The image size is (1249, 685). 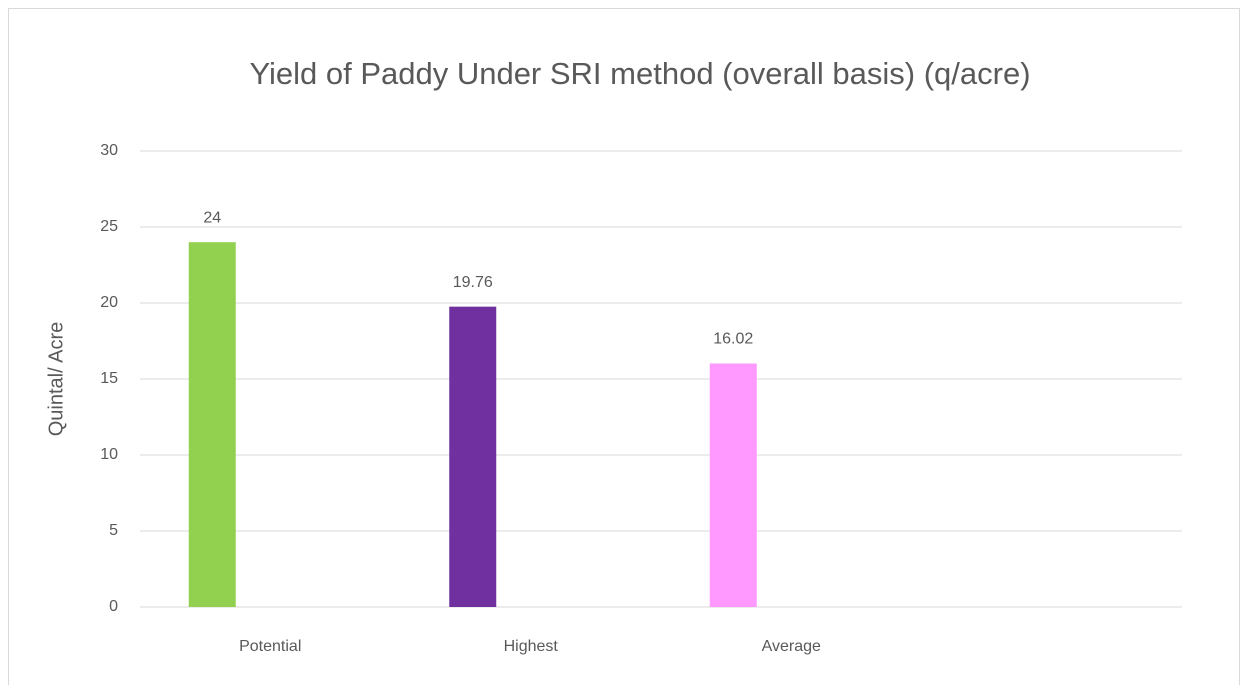 What do you see at coordinates (212, 217) in the screenshot?
I see `data-label: 24` at bounding box center [212, 217].